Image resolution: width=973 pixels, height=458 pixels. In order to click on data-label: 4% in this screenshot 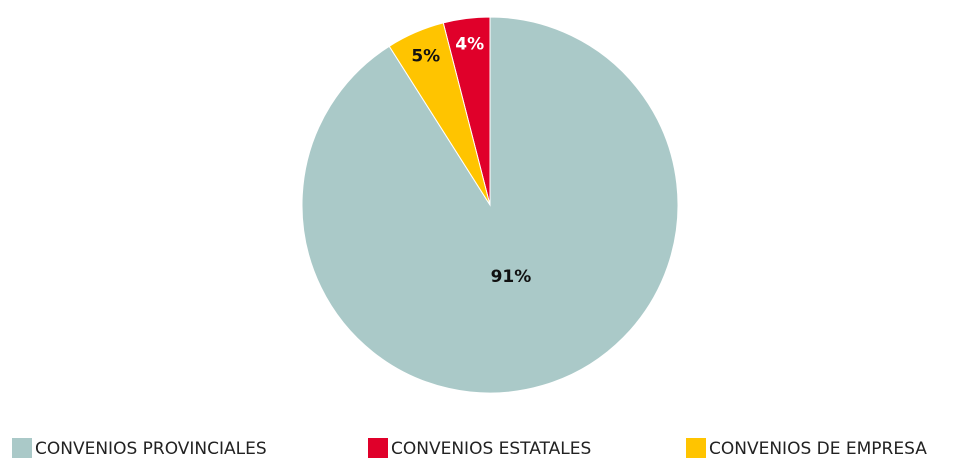, I will do `click(469, 45)`.